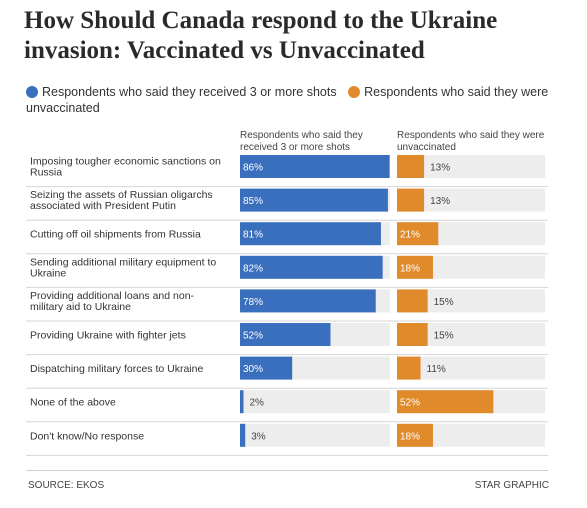 The height and width of the screenshot is (508, 587). I want to click on data-label-unvaccinated: 11%, so click(436, 369).